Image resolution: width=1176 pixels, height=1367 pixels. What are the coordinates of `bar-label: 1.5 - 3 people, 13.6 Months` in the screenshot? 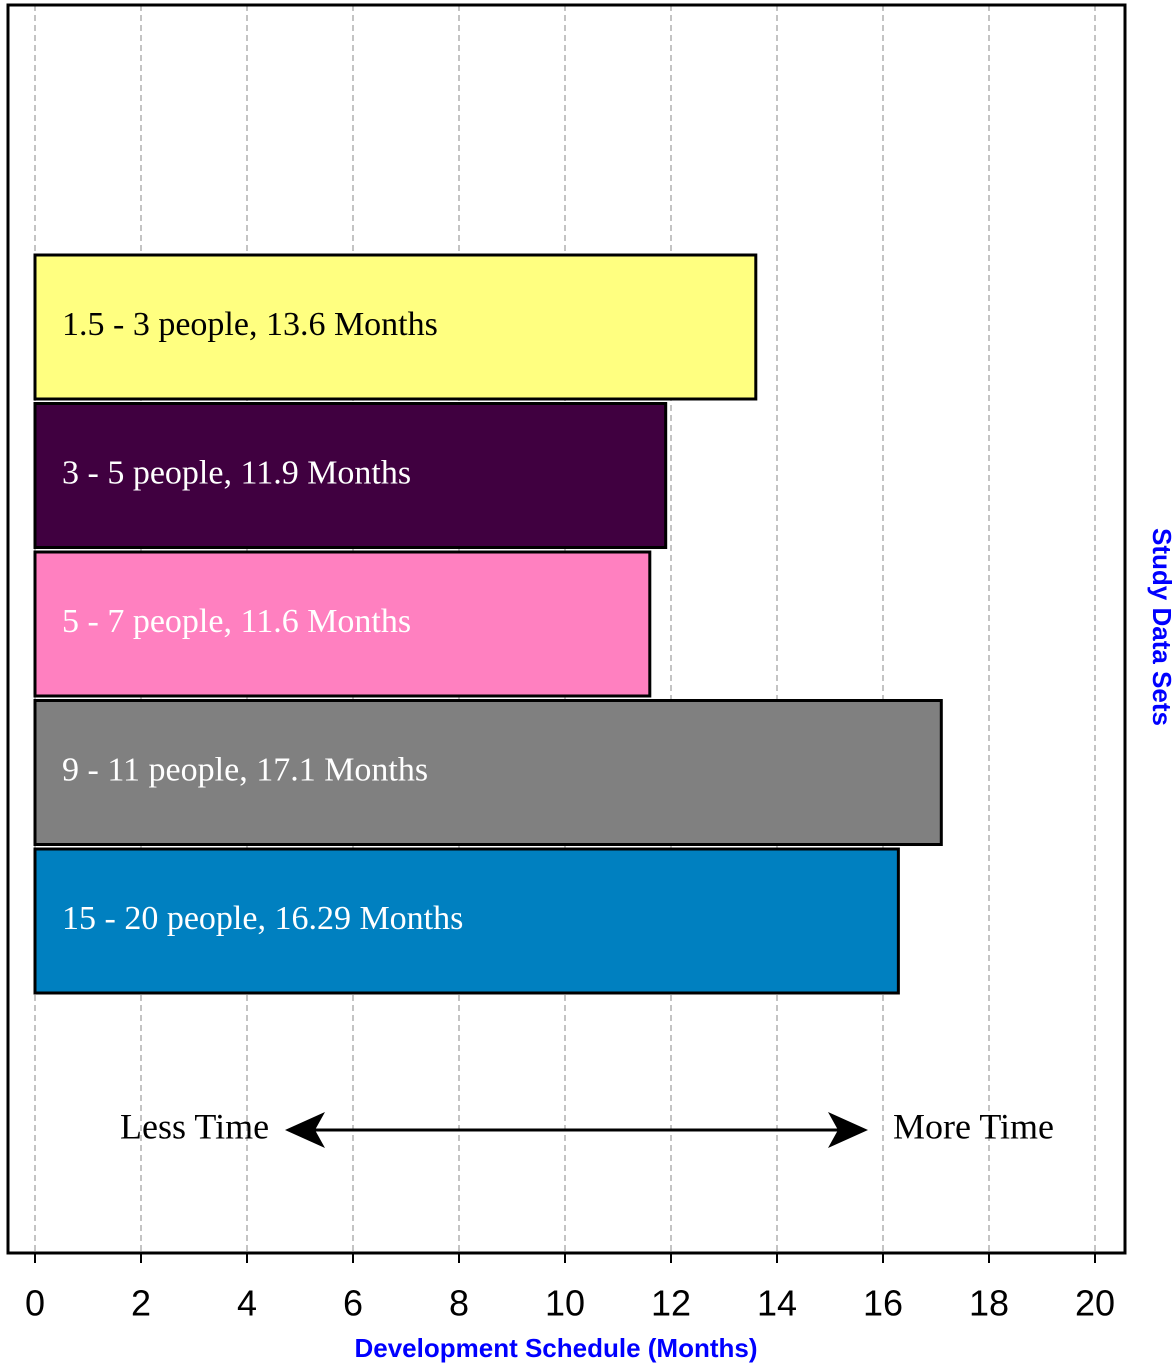 It's located at (250, 324).